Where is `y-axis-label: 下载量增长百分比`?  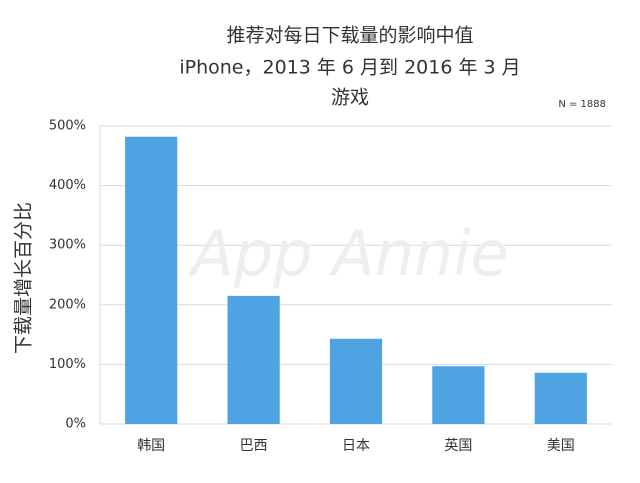
y-axis-label: 下载量增长百分比 is located at coordinates (24, 278).